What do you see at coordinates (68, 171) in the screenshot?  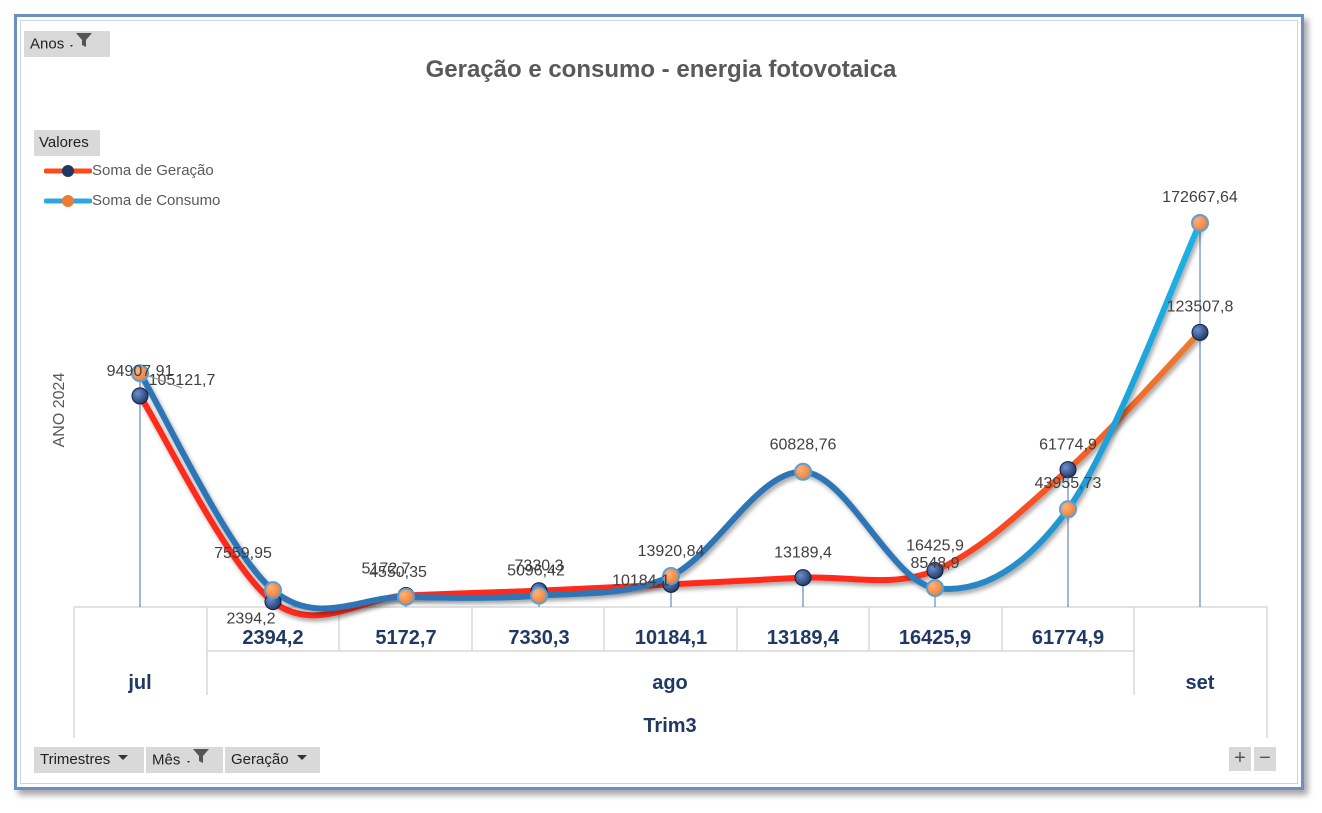 I see `legend-marker-geracao` at bounding box center [68, 171].